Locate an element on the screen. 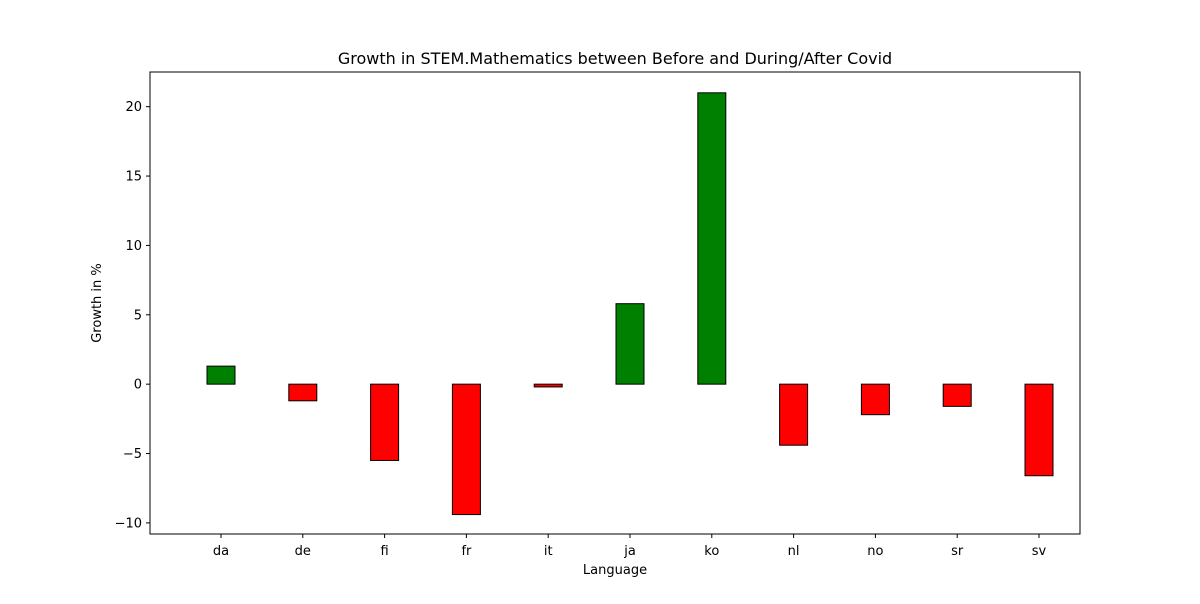 Image resolution: width=1200 pixels, height=604 pixels. x-tick-label: de is located at coordinates (303, 551).